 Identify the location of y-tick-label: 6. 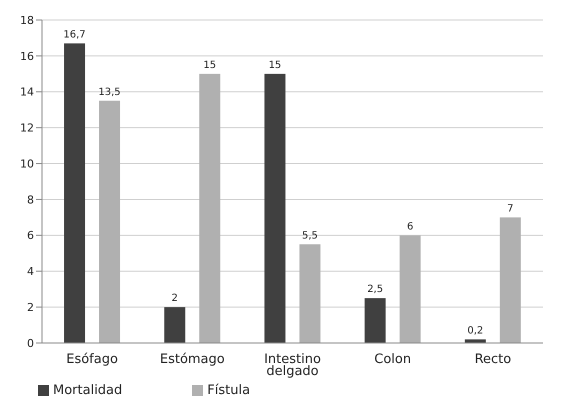
(30, 235).